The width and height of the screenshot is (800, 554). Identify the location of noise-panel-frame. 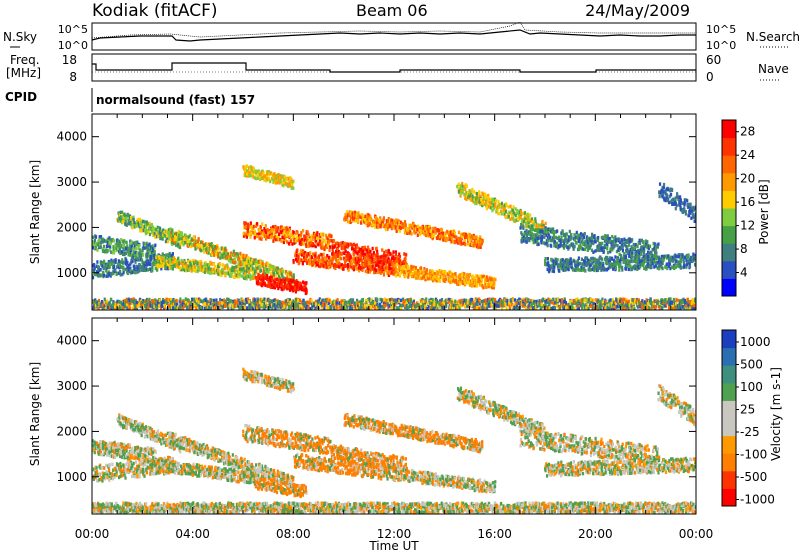
(394, 36).